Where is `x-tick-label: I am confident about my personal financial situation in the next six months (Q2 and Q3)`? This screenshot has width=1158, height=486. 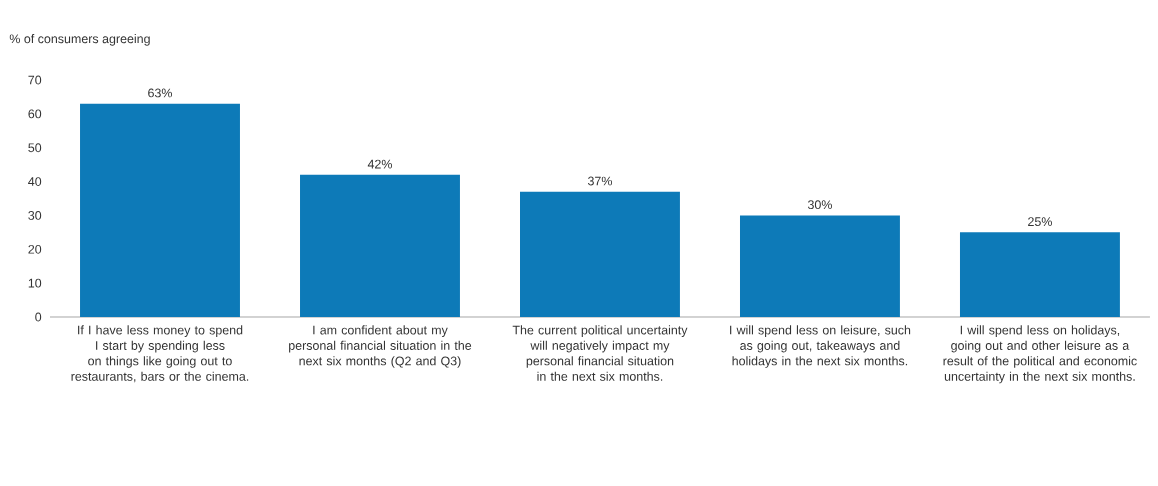
x-tick-label: I am confident about my personal financial situation in the next six months (Q2 and Q3) is located at coordinates (380, 346).